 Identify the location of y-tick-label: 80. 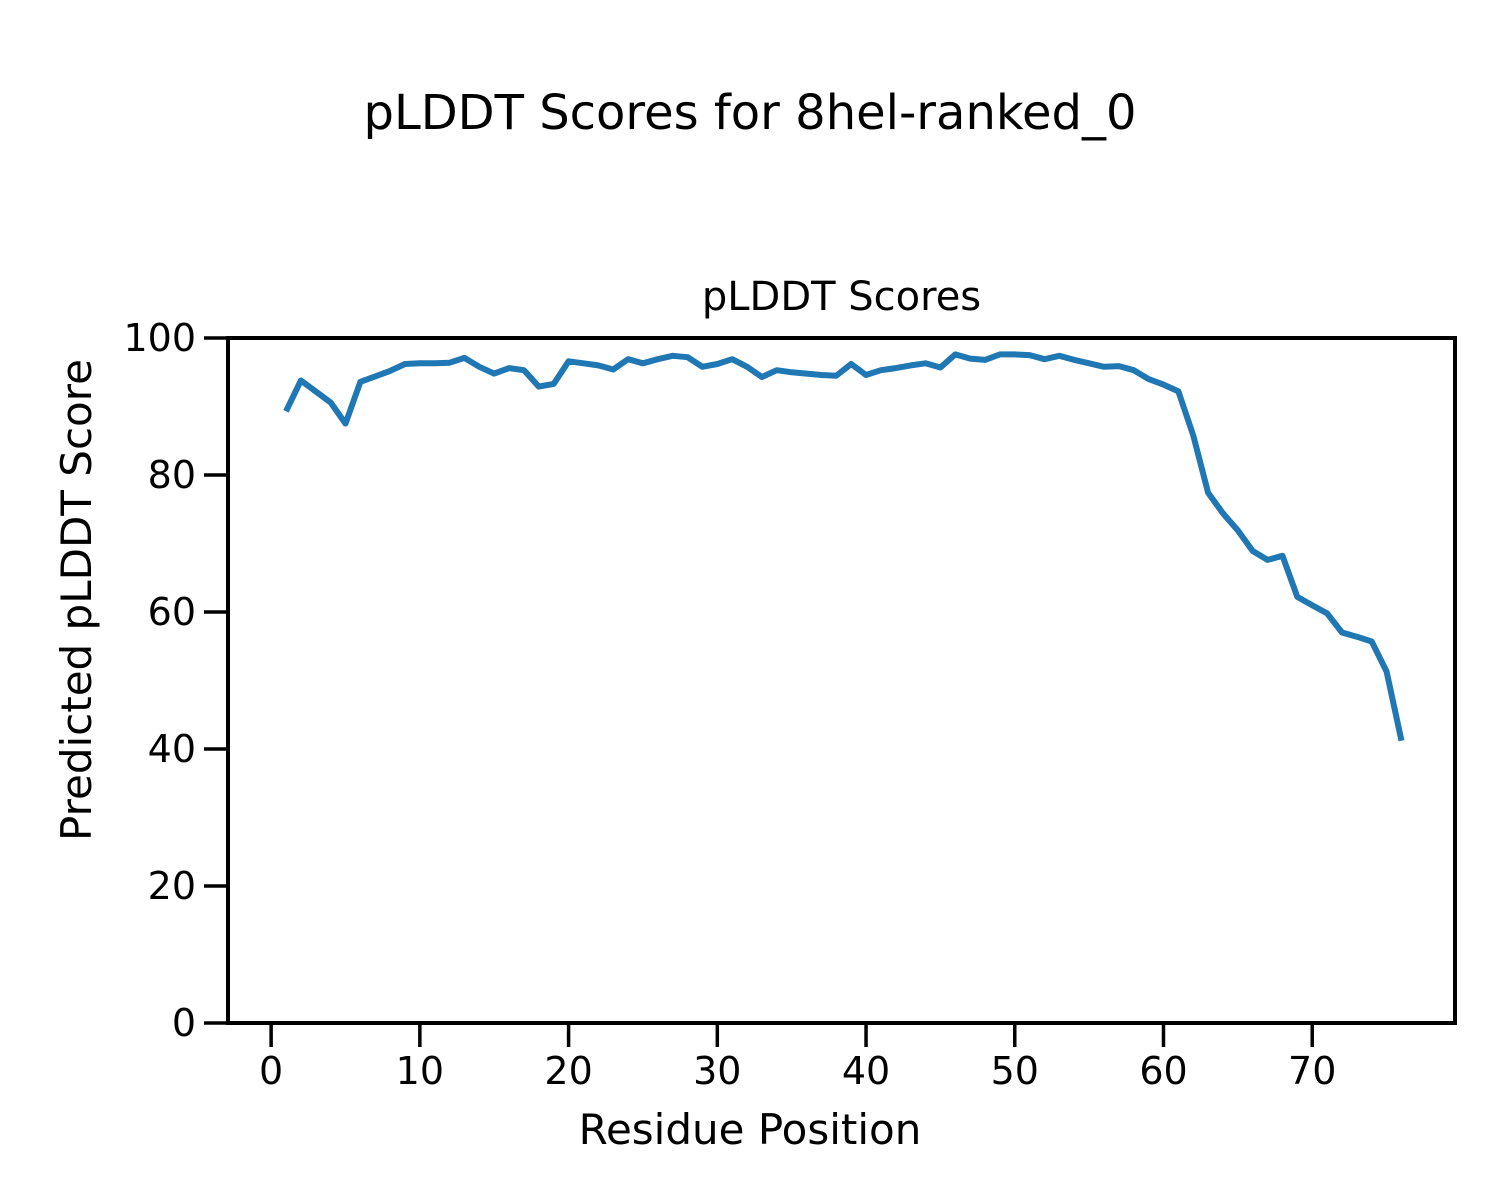
(172, 475).